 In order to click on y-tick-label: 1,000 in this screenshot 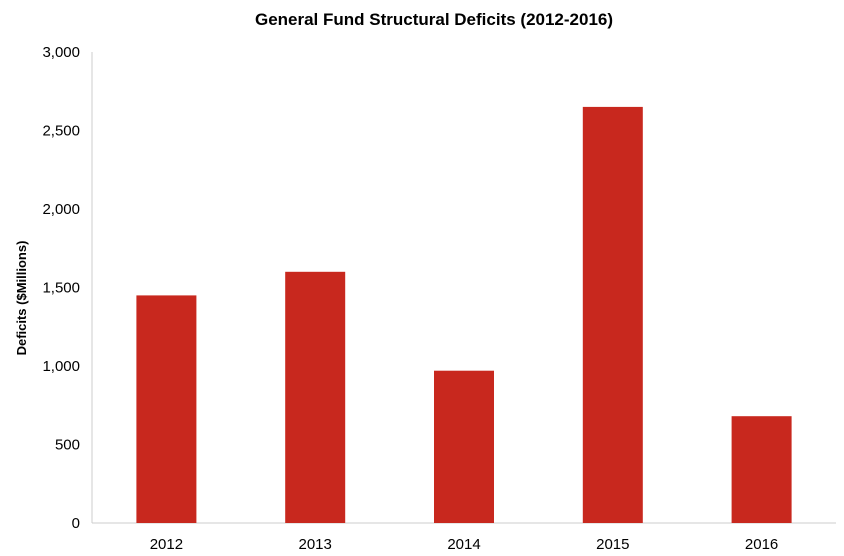, I will do `click(61, 366)`.